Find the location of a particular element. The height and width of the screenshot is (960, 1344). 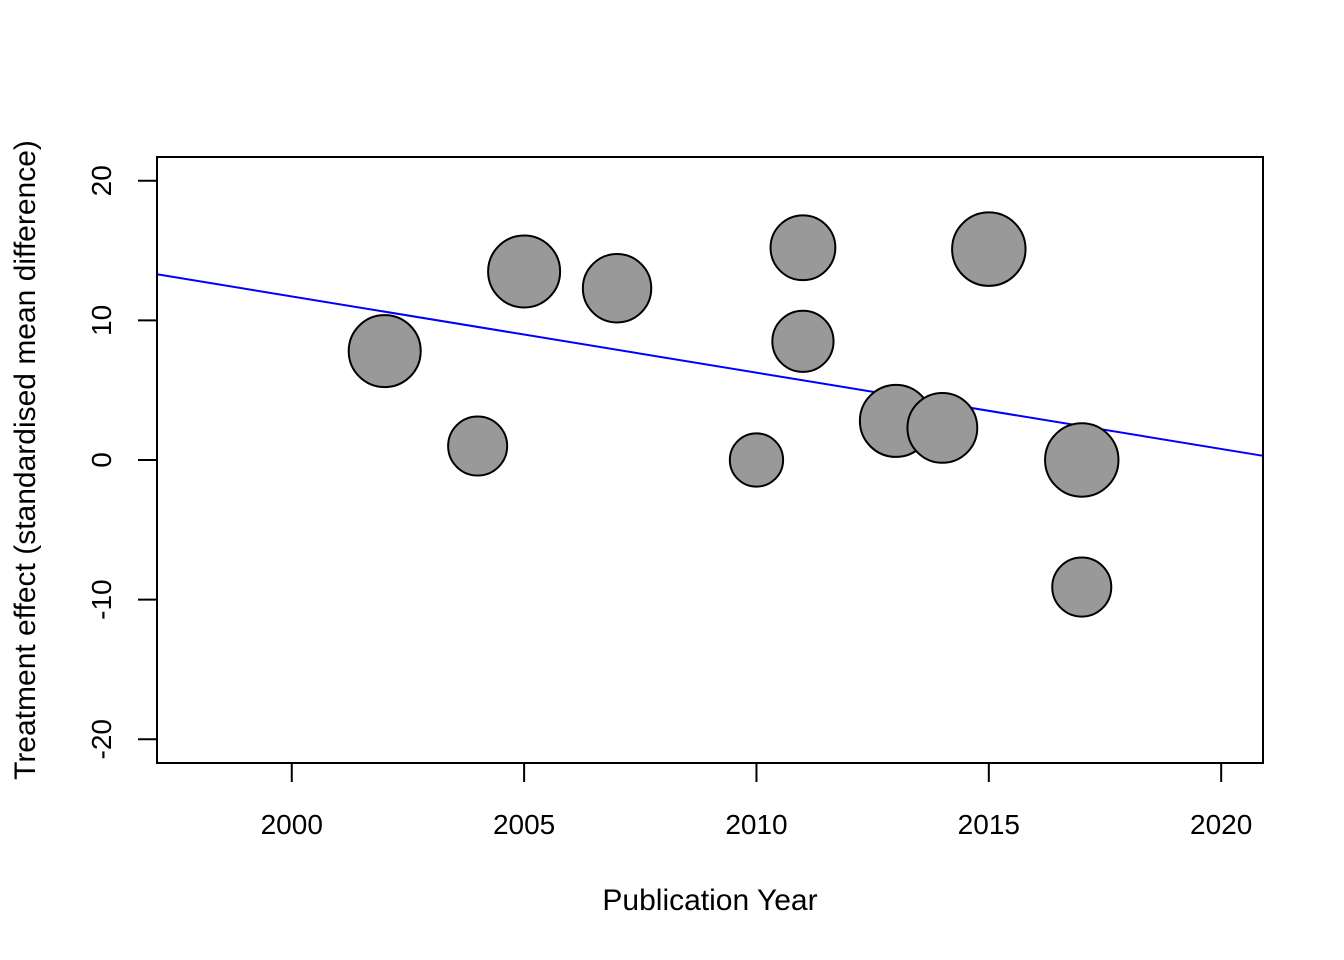

y-tick-label: 0 is located at coordinates (101, 460).